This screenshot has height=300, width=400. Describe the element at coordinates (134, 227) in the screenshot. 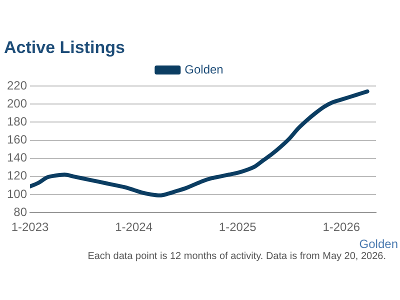

I see `x-tick-label: 1-2024` at that location.